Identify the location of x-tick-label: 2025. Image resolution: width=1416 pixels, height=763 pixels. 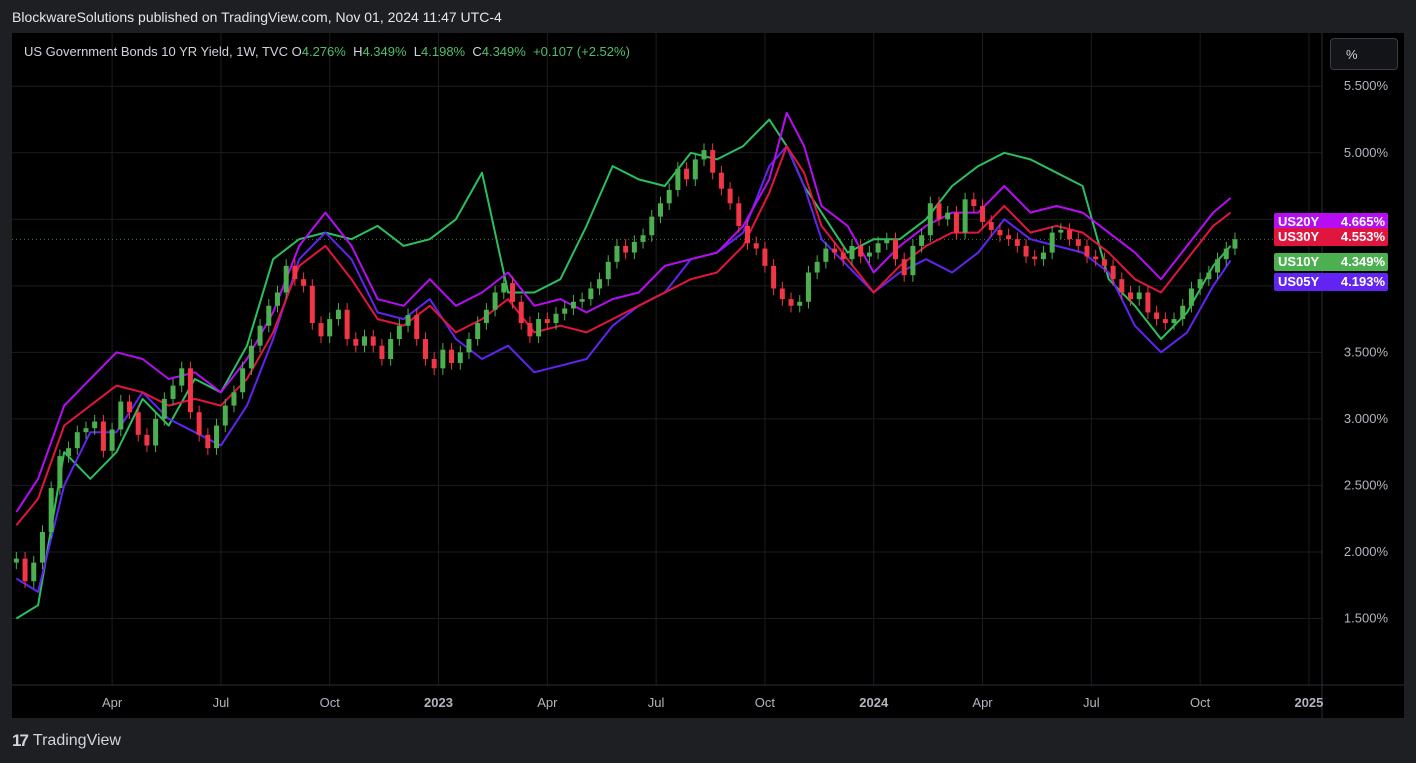
(1308, 702).